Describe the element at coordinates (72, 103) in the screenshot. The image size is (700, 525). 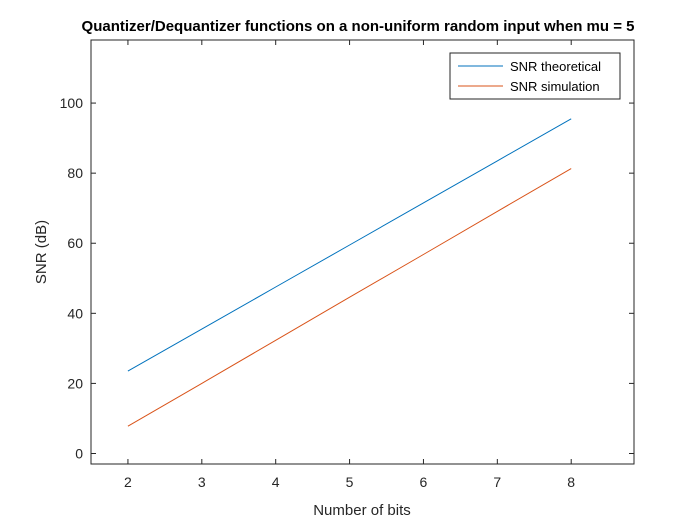
I see `y-tick-label: 100` at that location.